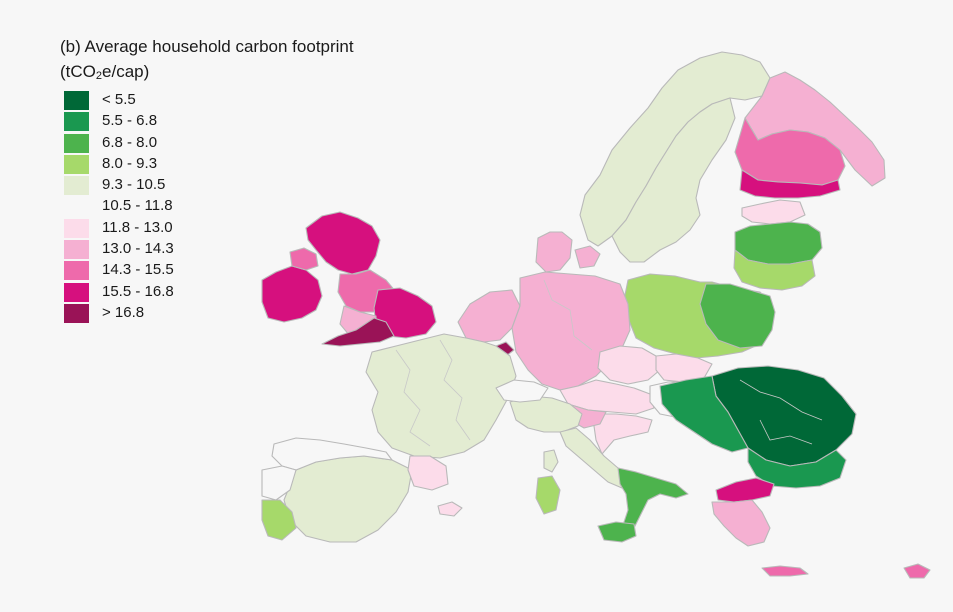 This screenshot has height=612, width=953. What do you see at coordinates (489, 316) in the screenshot?
I see `region-benelux` at bounding box center [489, 316].